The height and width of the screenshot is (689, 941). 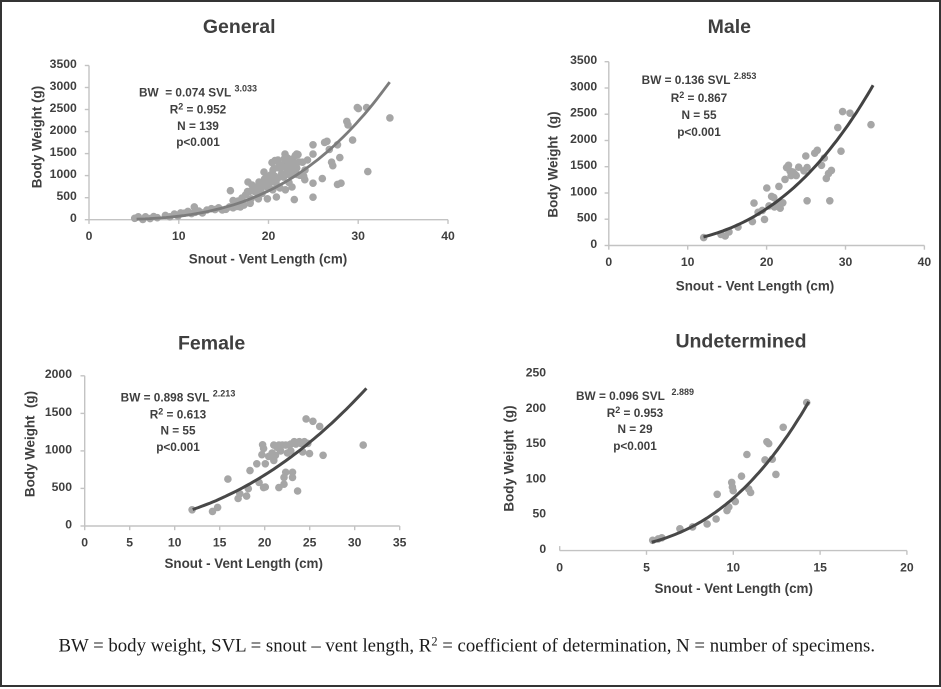 I want to click on svg-text: 50, so click(x=540, y=514).